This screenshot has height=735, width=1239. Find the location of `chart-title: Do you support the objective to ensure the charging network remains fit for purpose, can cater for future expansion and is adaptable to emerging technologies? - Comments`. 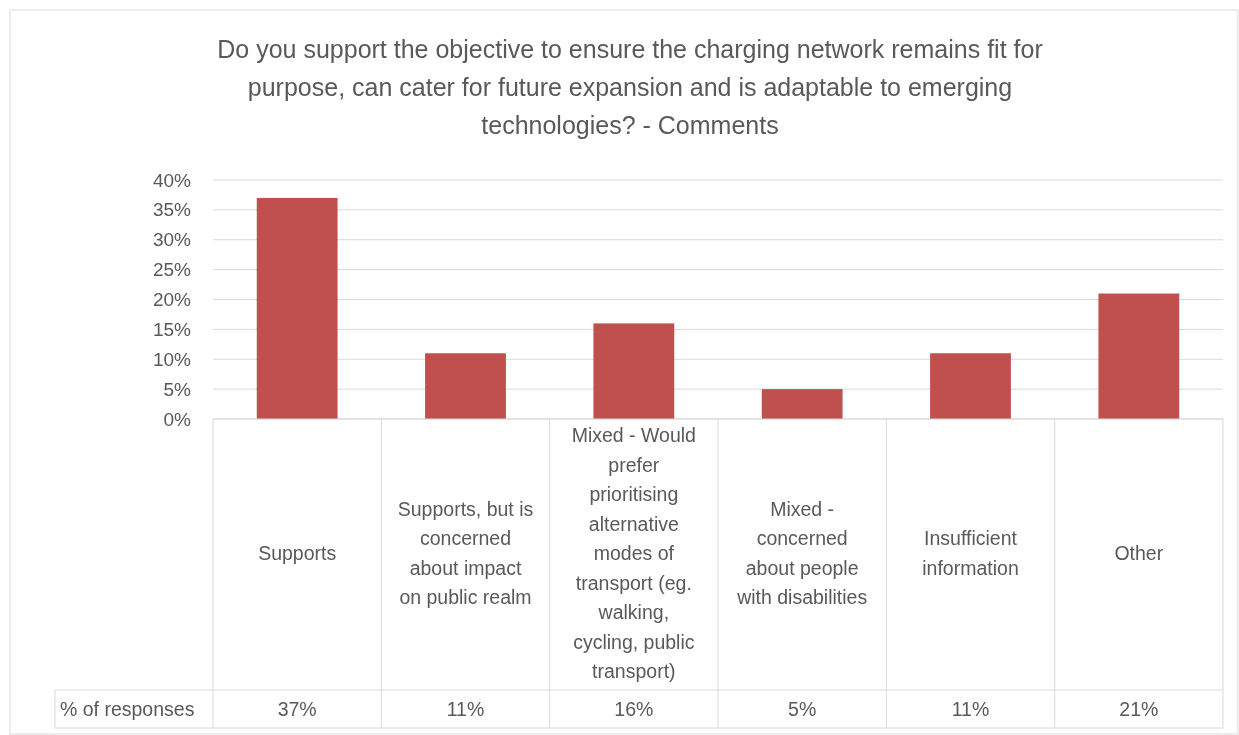

chart-title: Do you support the objective to ensure the charging network remains fit for purpose, can cater for future expansion and is adaptable to emerging technologies? - Comments is located at coordinates (630, 87).